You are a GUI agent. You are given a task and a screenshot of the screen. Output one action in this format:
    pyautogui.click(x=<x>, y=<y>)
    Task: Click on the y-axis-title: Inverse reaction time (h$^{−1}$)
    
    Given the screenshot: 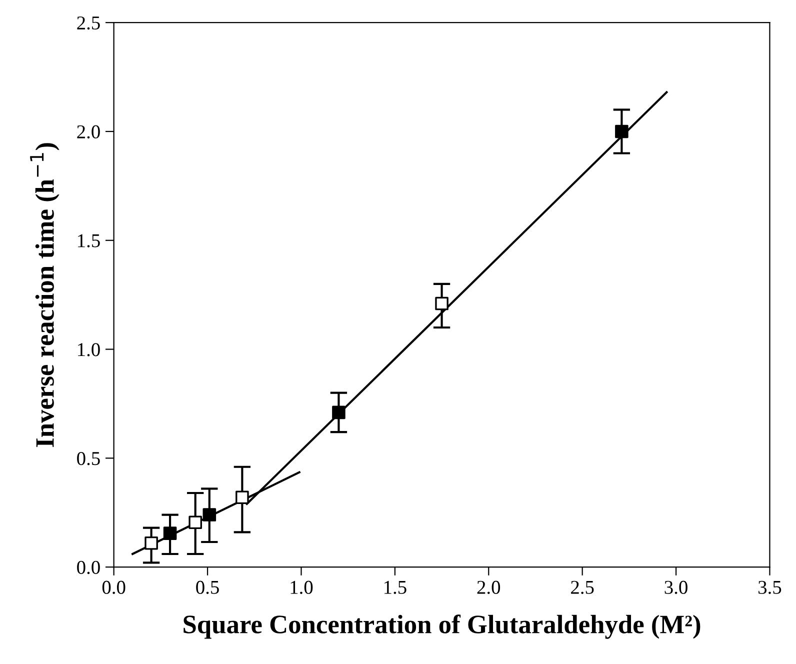 What is the action you would take?
    pyautogui.click(x=45, y=295)
    